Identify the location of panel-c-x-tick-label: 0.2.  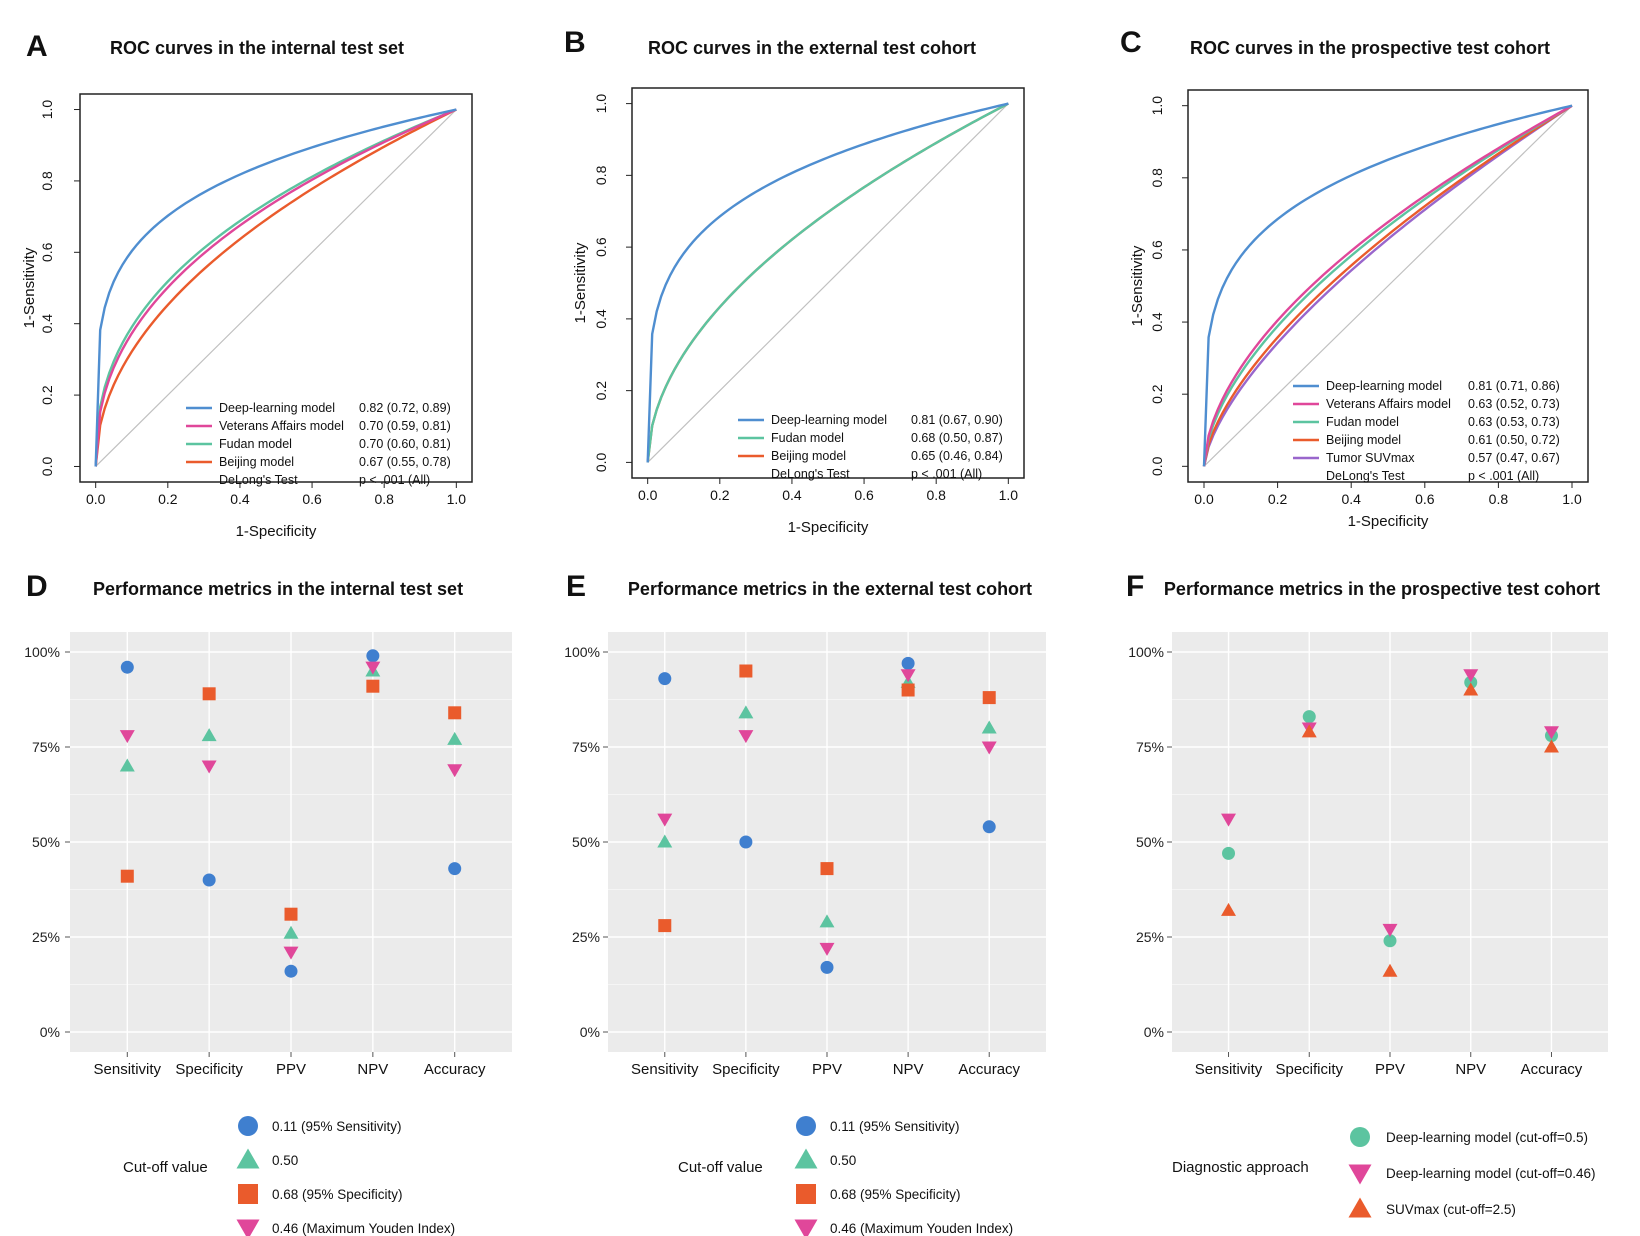
(1278, 499).